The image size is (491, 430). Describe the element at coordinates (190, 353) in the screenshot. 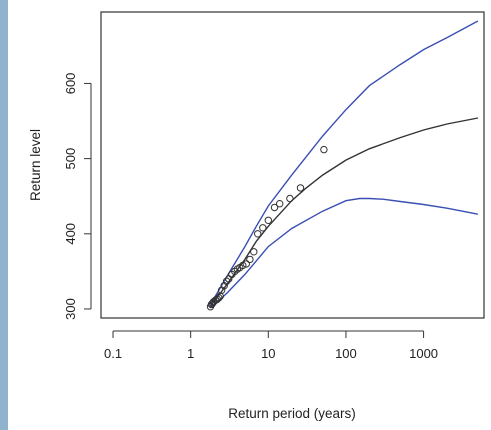

I see `x-tick-label-1: 1` at that location.